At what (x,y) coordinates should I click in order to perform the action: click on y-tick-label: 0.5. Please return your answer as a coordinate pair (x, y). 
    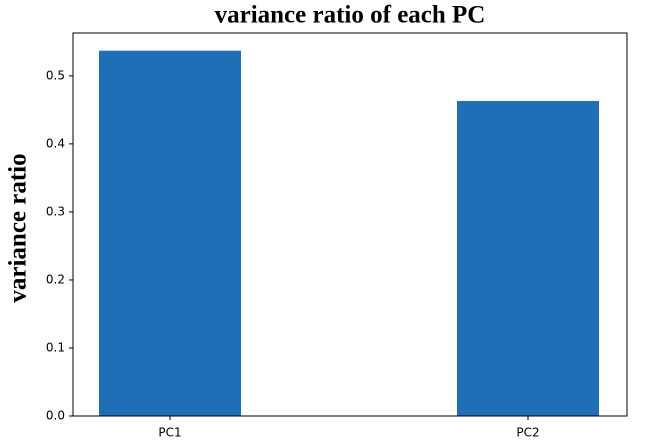
    Looking at the image, I should click on (55, 75).